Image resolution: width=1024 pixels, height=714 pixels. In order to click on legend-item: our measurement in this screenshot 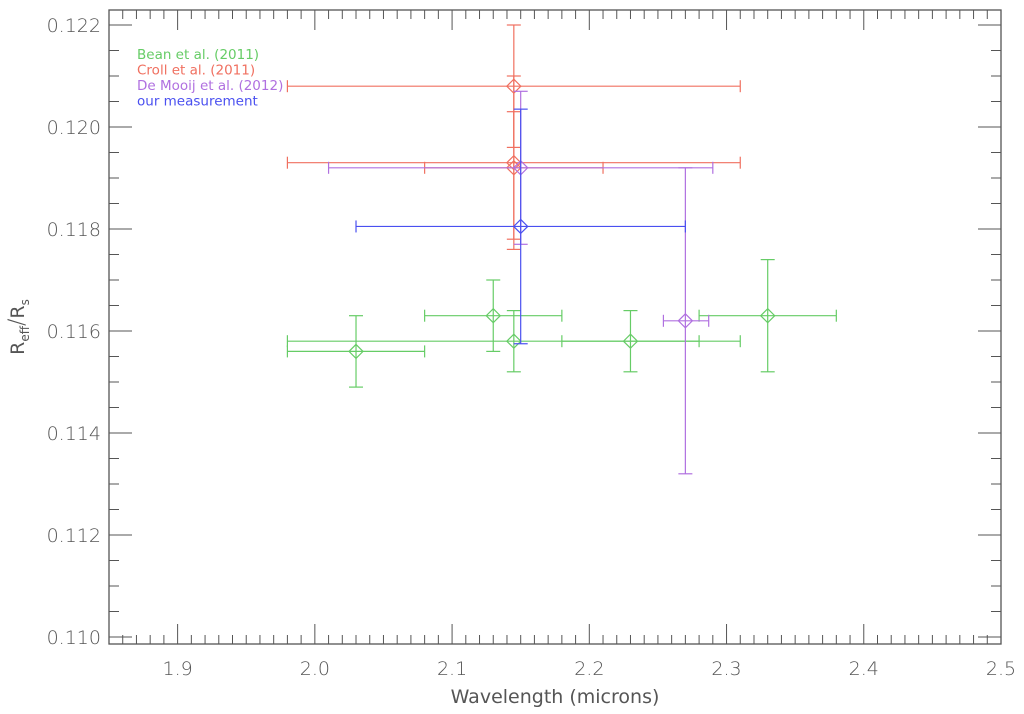, I will do `click(197, 102)`.